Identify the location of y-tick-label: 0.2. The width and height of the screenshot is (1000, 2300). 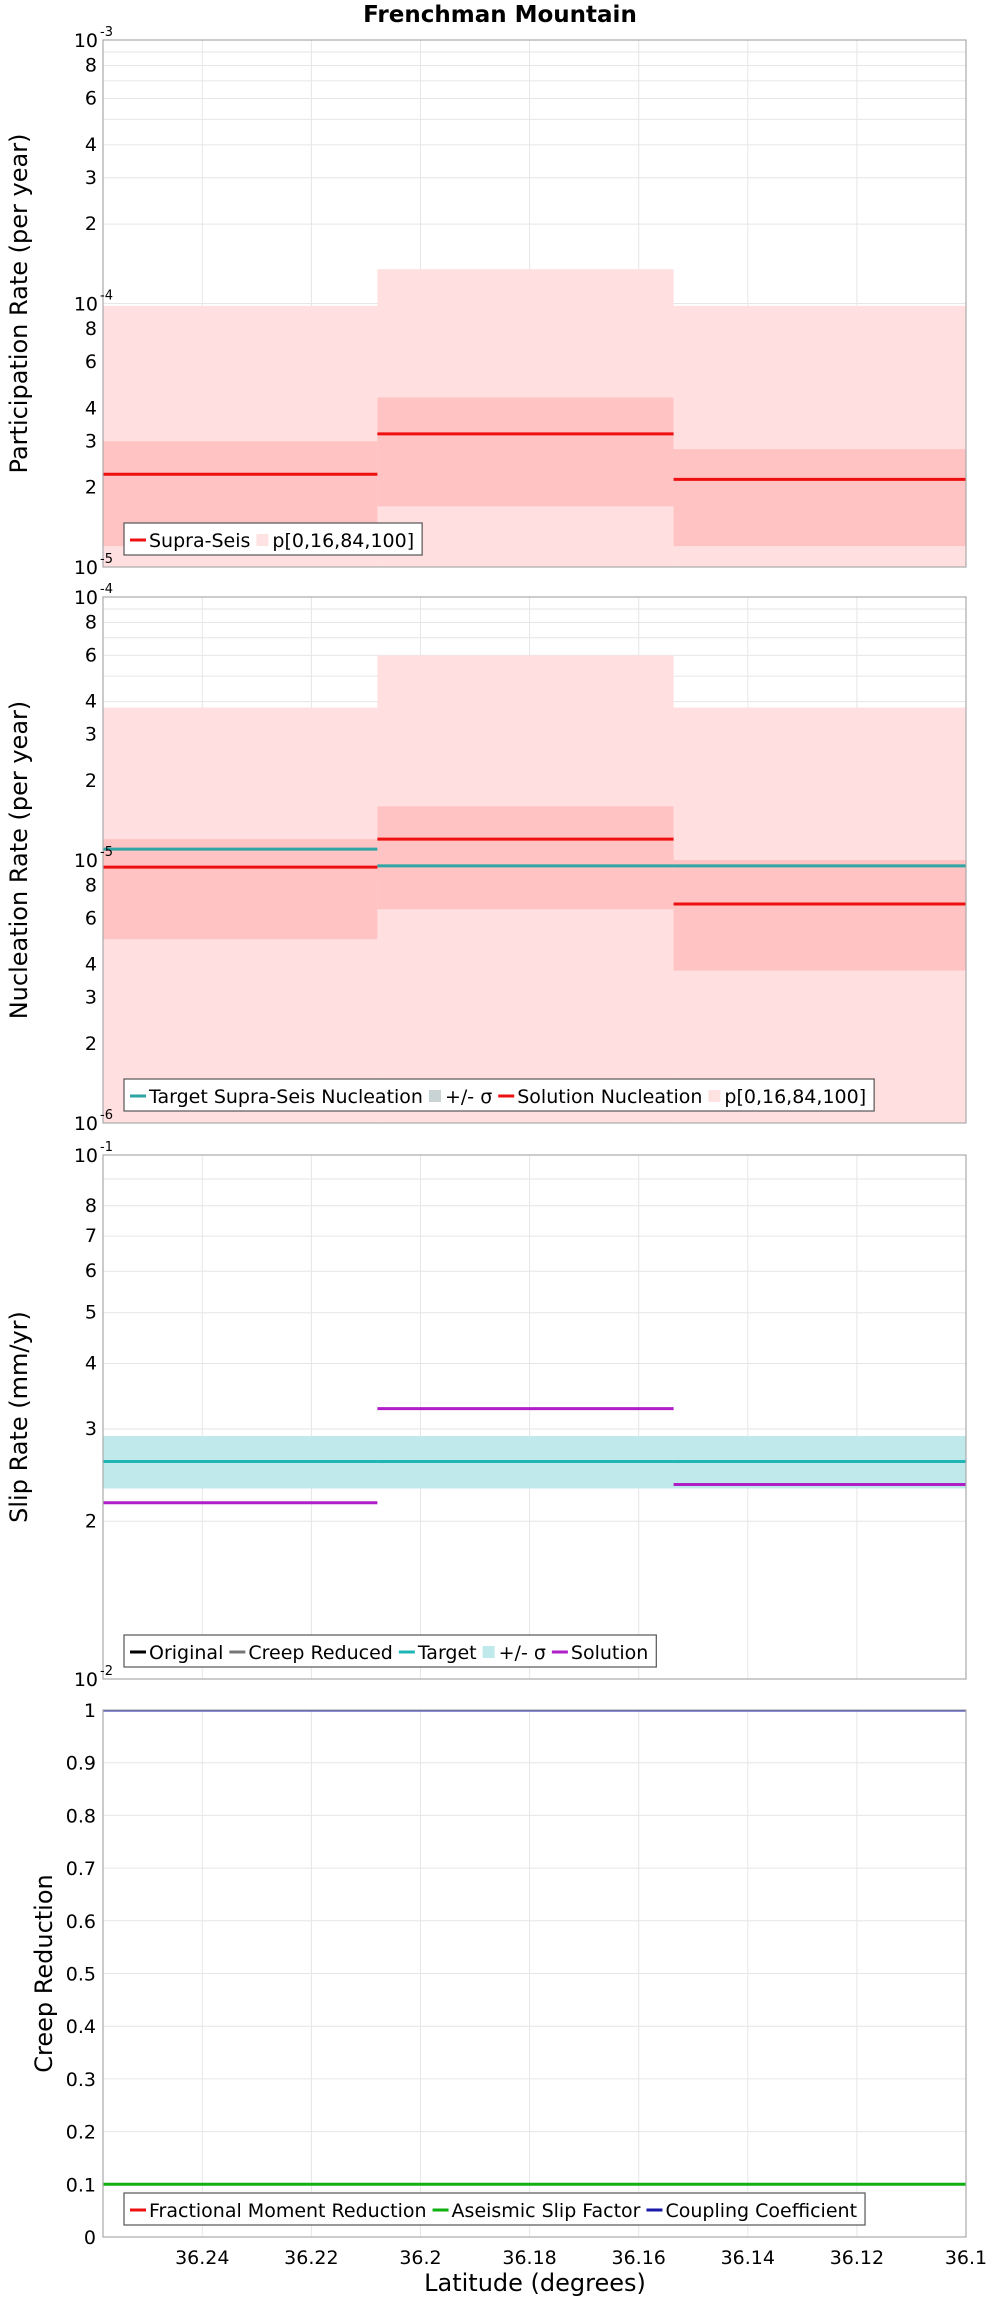
(81, 2133).